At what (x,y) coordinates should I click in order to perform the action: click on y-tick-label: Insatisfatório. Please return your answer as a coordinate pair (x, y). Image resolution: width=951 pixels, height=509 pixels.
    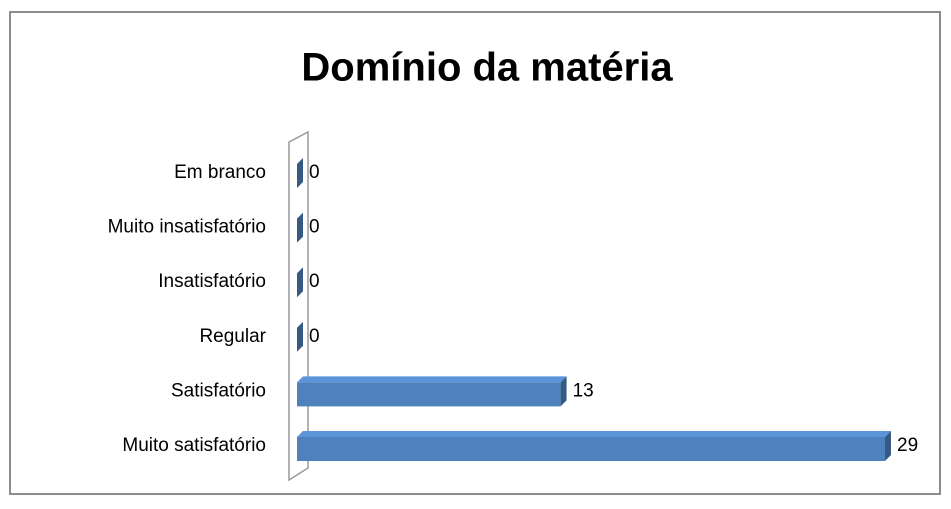
    Looking at the image, I should click on (212, 281).